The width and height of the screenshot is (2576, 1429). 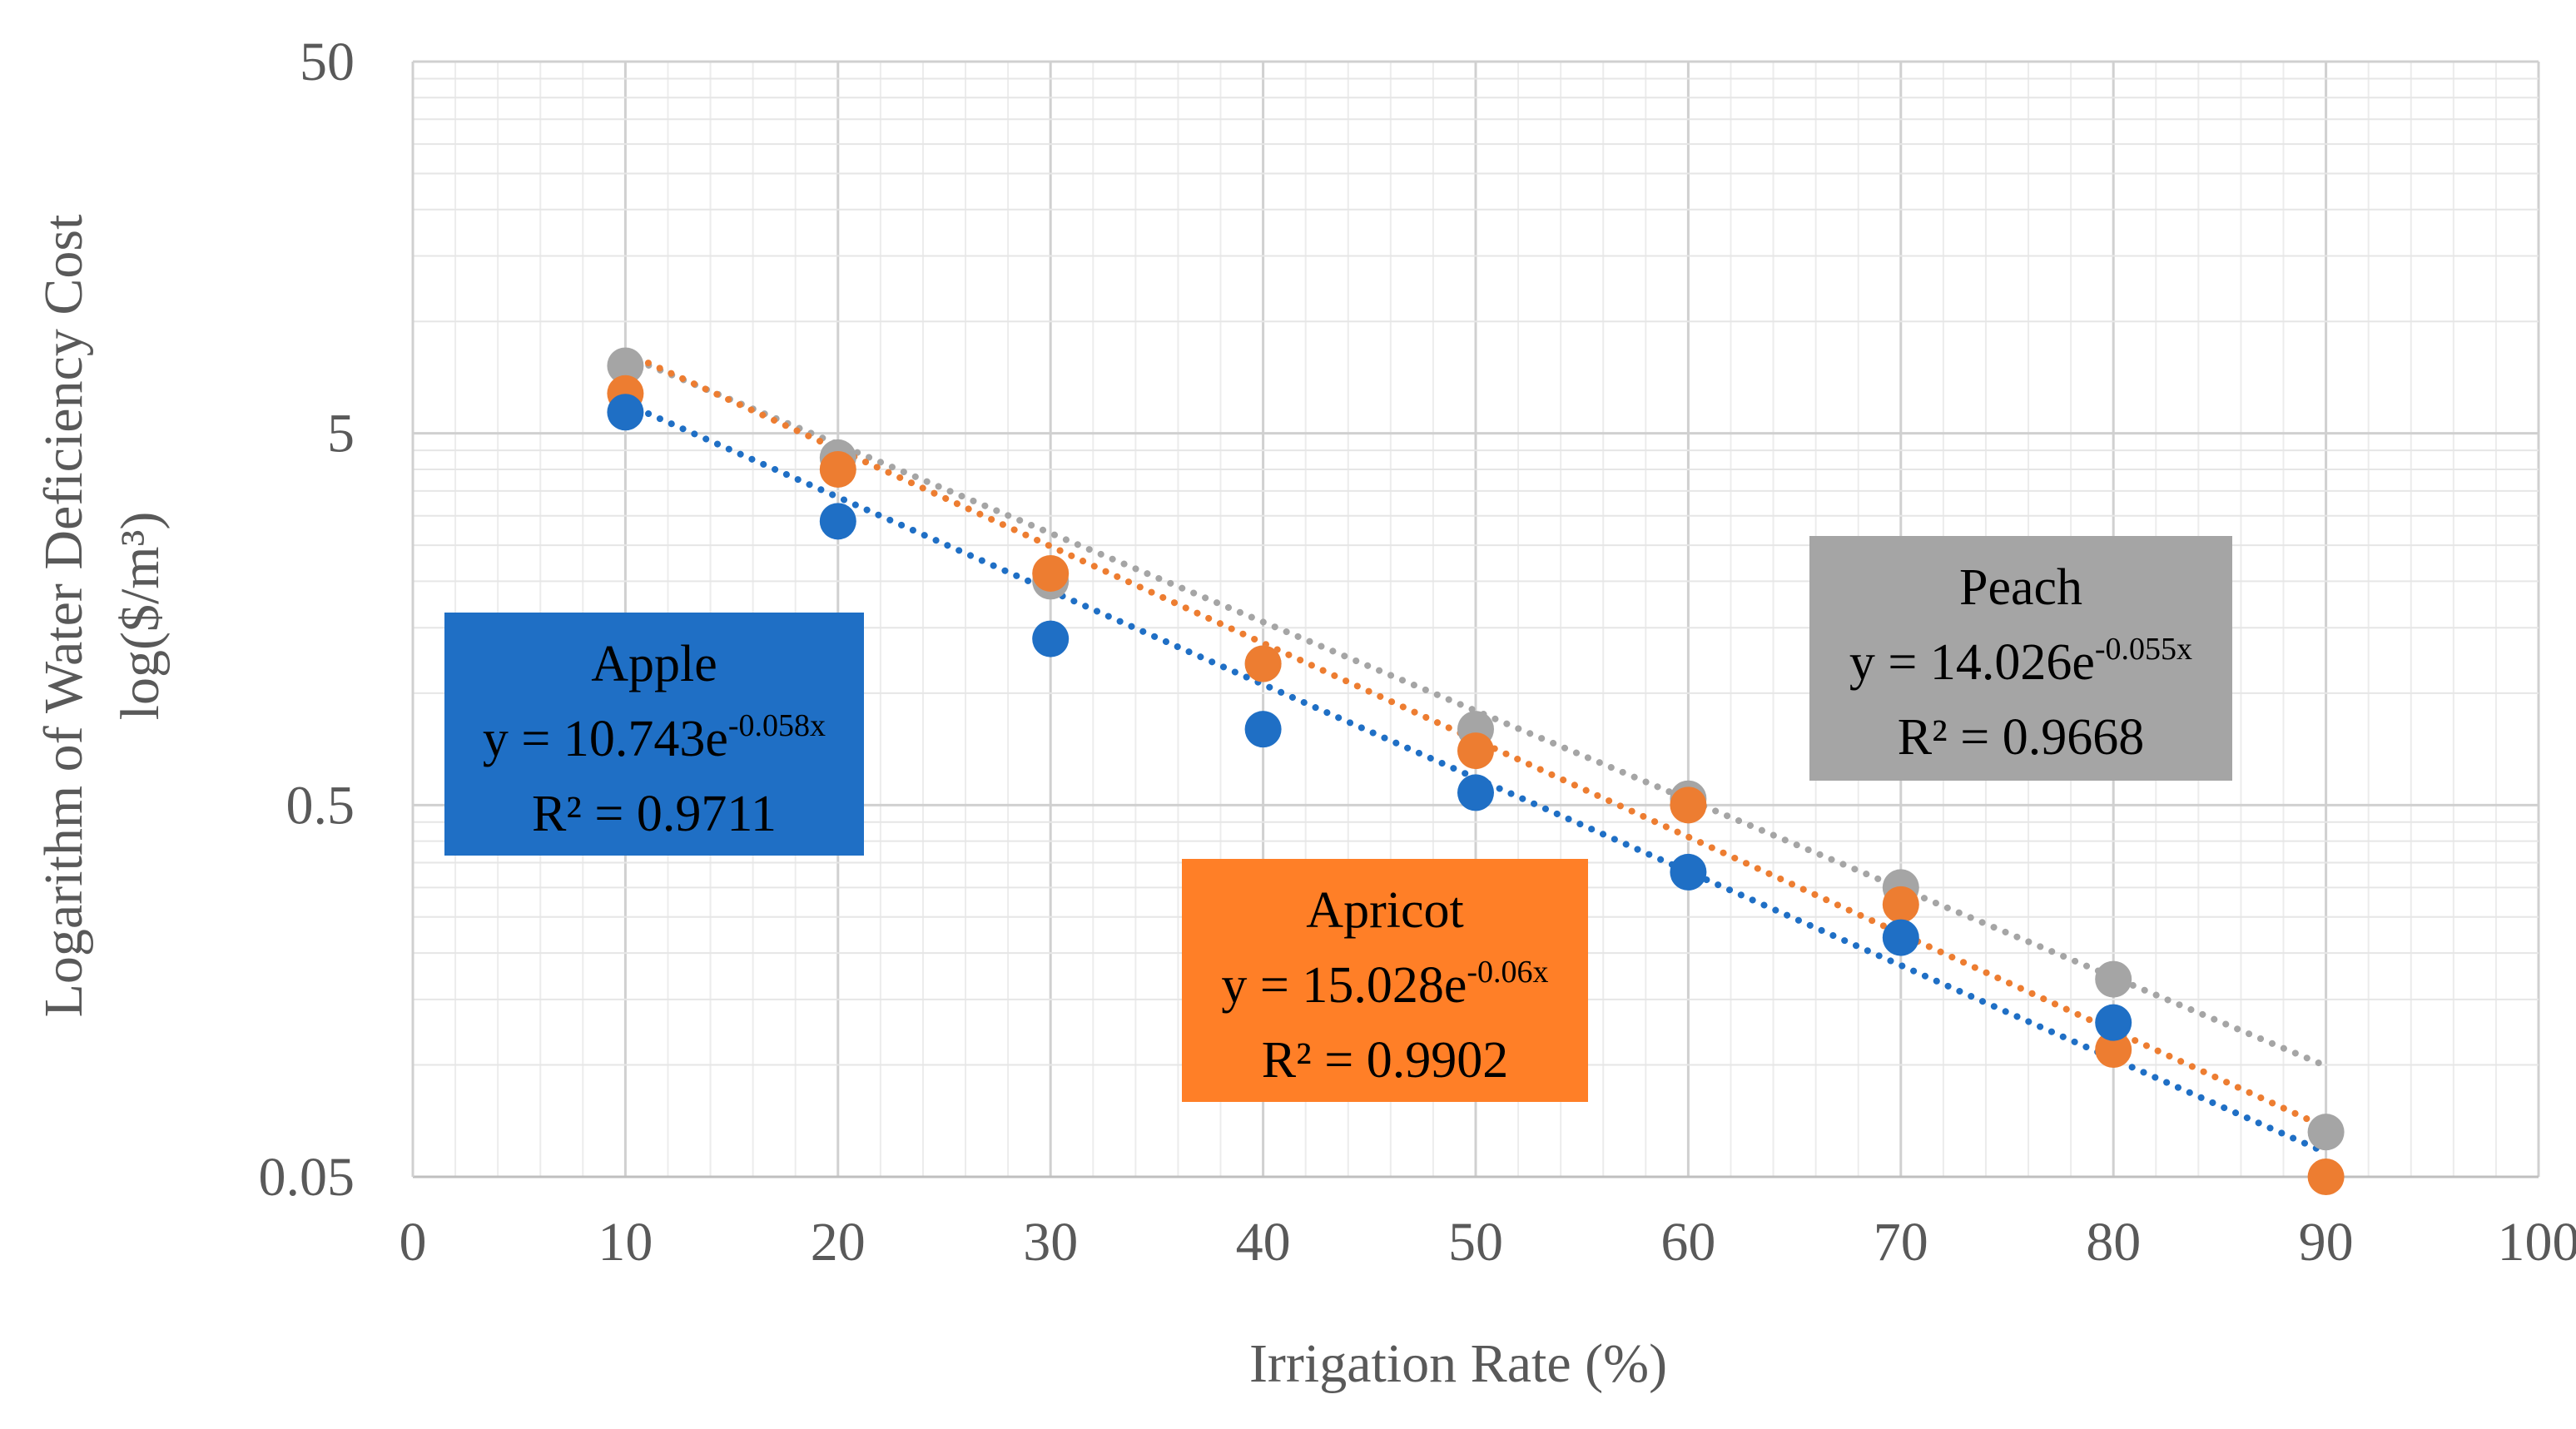 I want to click on apple-label-box: Apple y = 10.743e-0.058x R² = 0.9711, so click(x=654, y=734).